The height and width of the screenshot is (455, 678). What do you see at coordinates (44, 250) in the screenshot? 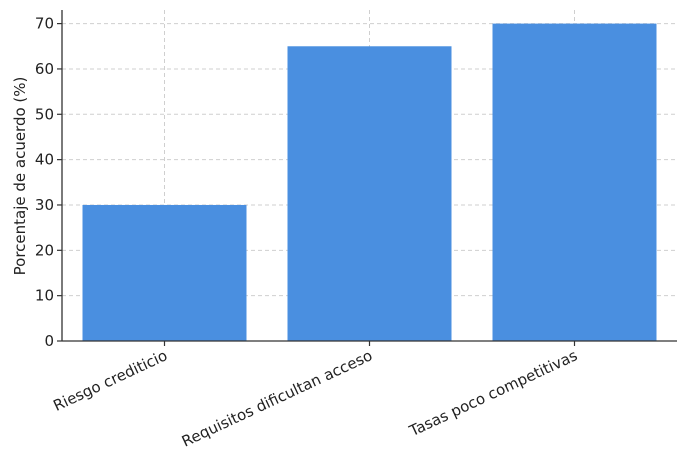
I see `y-tick-label: 20` at bounding box center [44, 250].